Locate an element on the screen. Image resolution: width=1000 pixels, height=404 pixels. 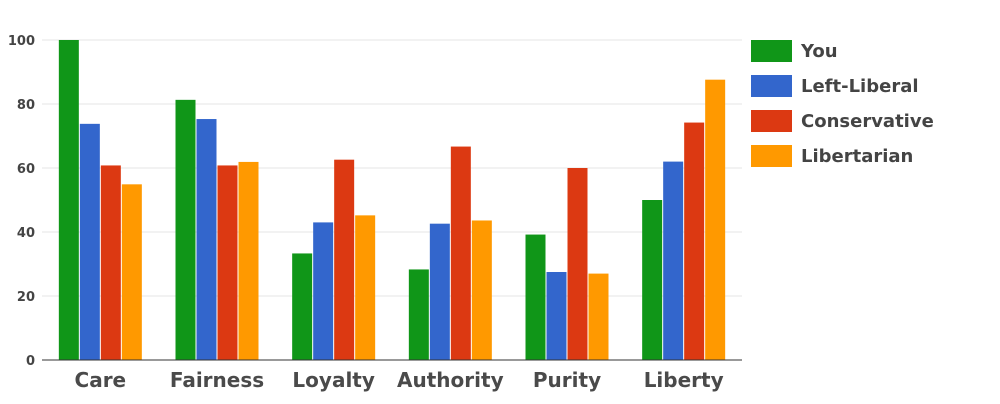
bar-conservative-loyalty is located at coordinates (344, 259).